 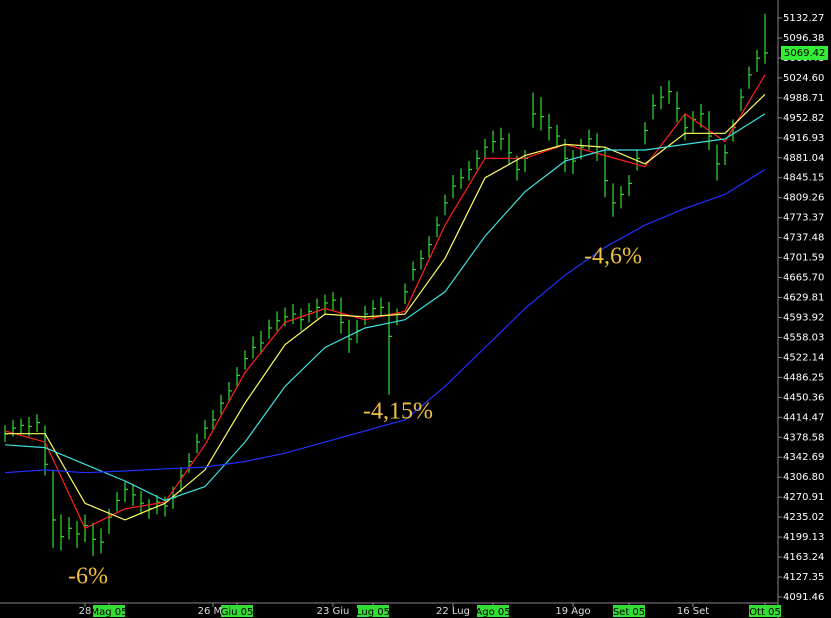 I want to click on y-tick-label: 4199.13, so click(x=803, y=537).